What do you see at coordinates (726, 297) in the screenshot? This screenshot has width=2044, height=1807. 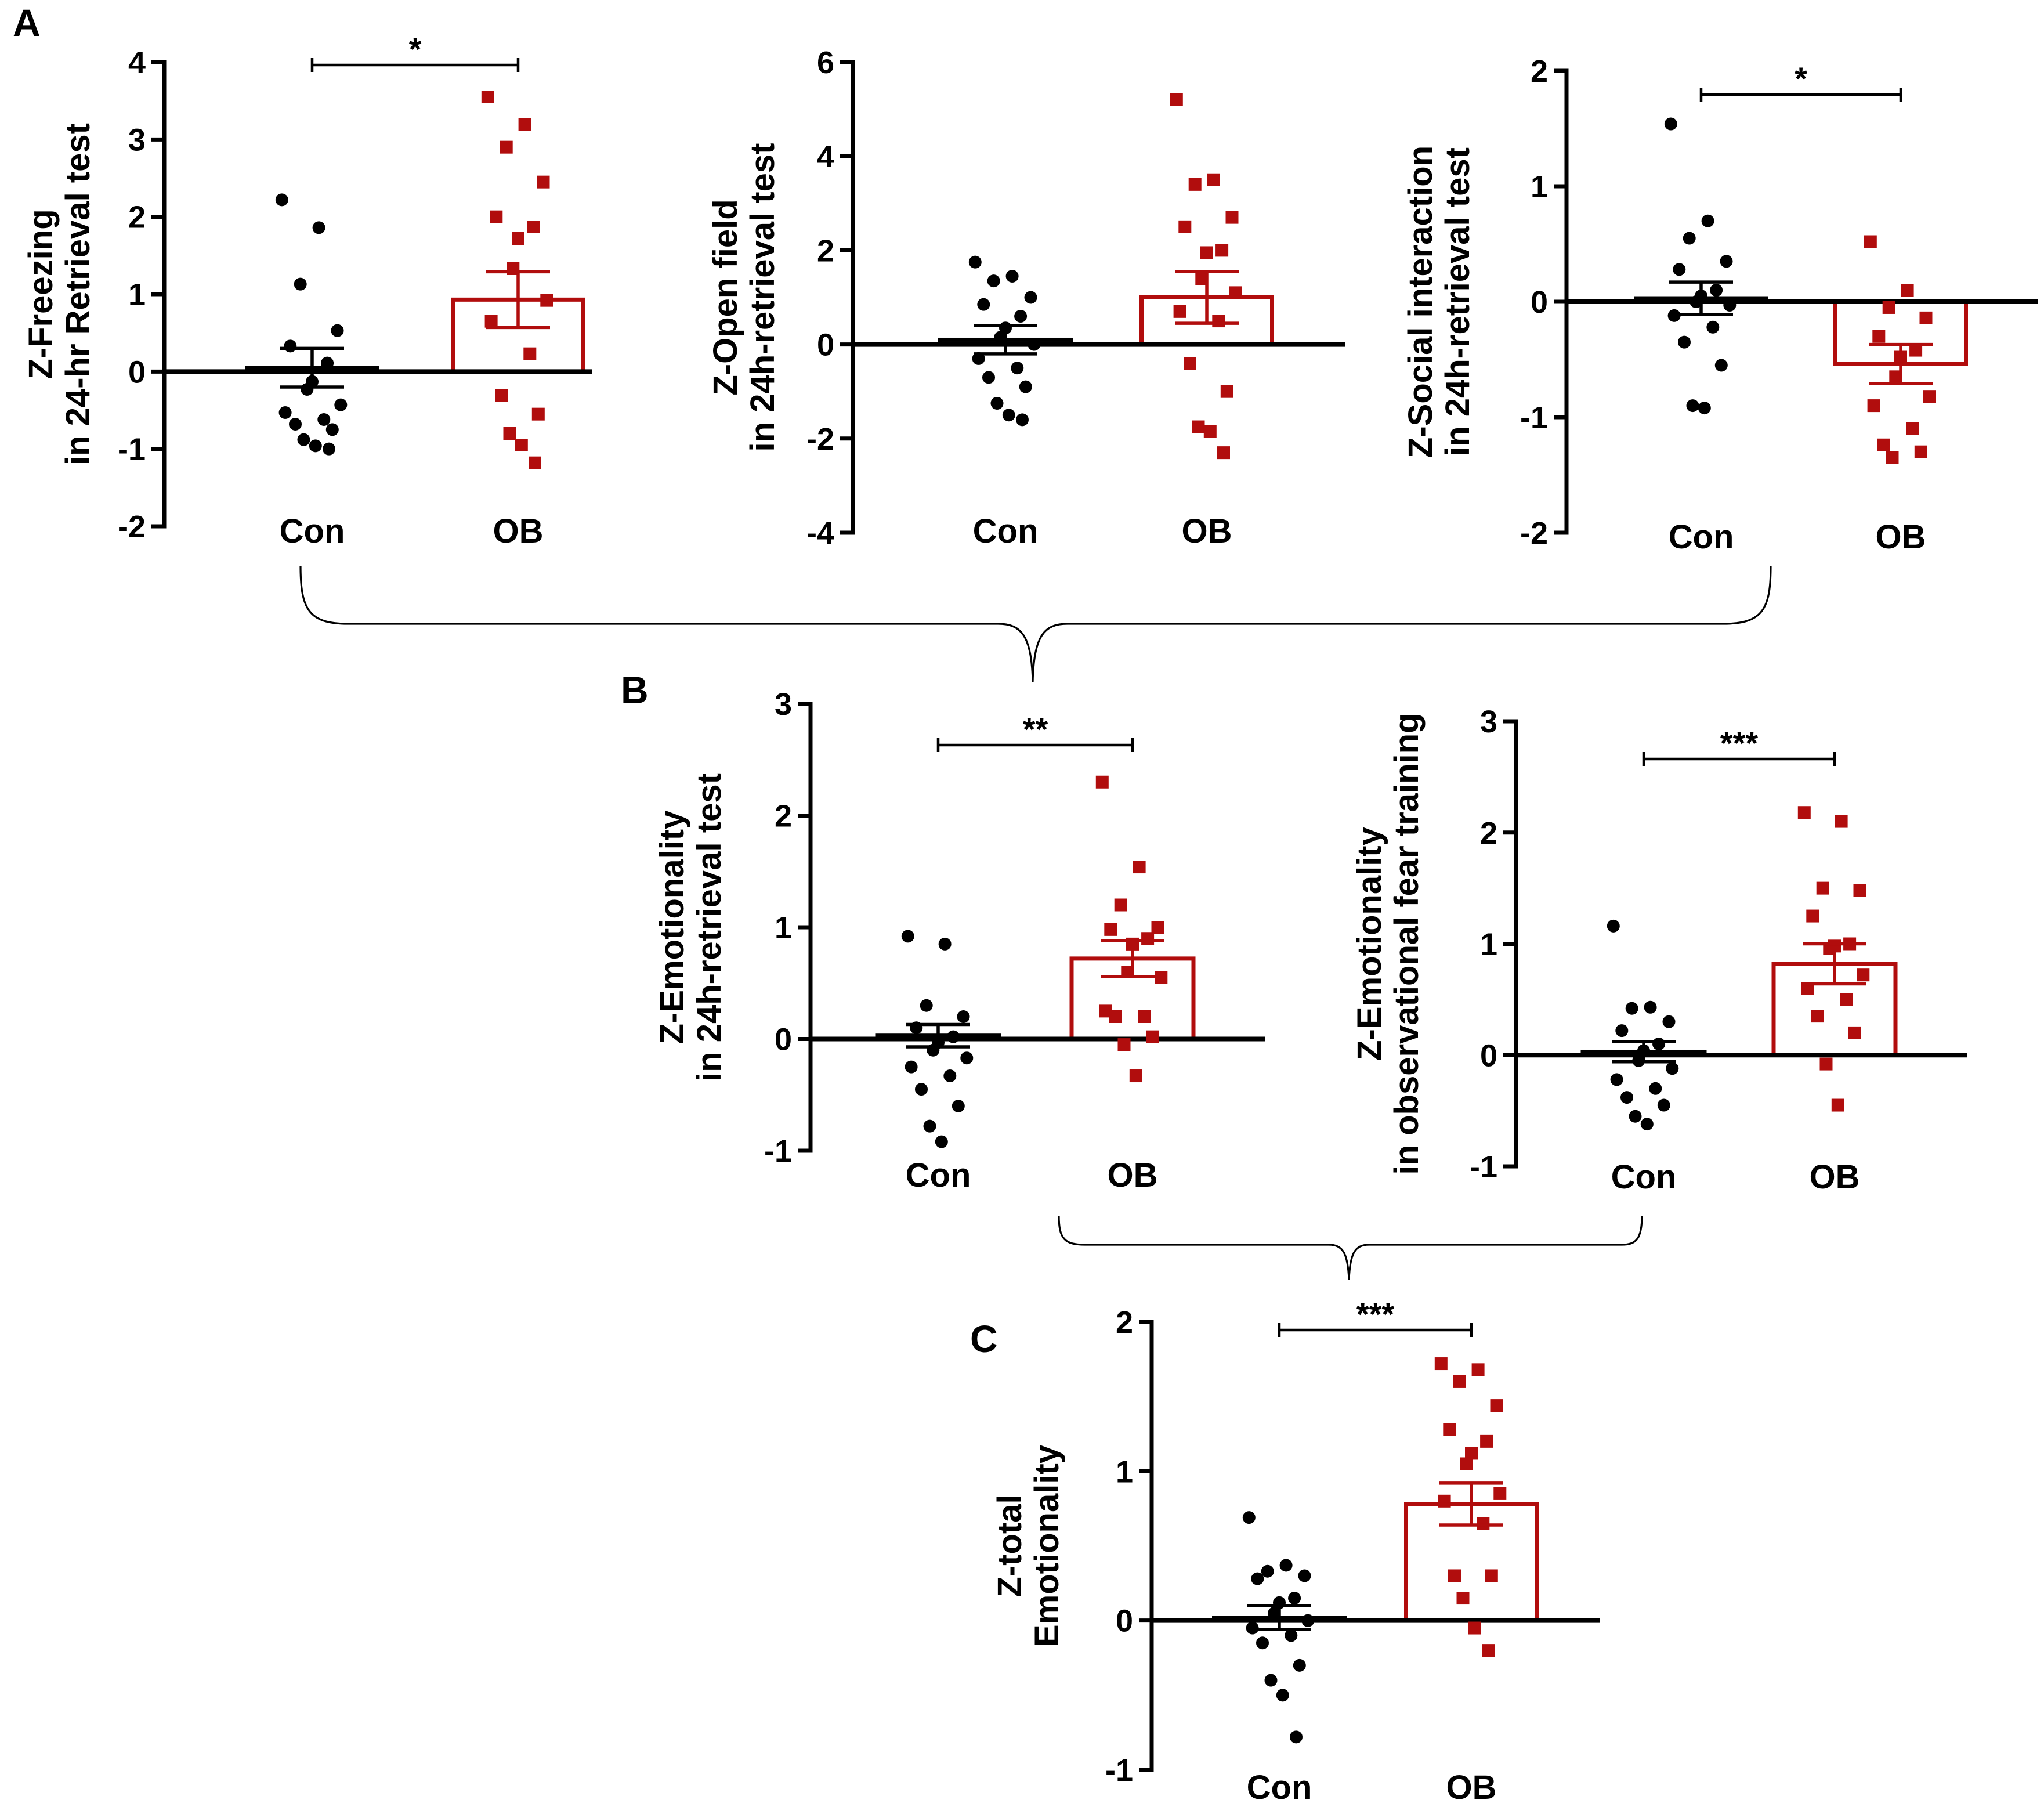 I see `y-axis-label: Z-Open field` at bounding box center [726, 297].